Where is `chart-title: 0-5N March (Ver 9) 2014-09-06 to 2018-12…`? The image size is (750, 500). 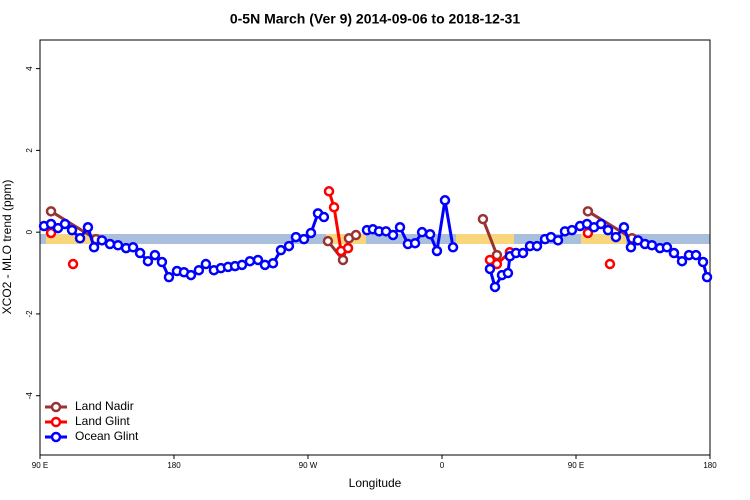 chart-title: 0-5N March (Ver 9) 2014-09-06 to 2018-12… is located at coordinates (375, 19).